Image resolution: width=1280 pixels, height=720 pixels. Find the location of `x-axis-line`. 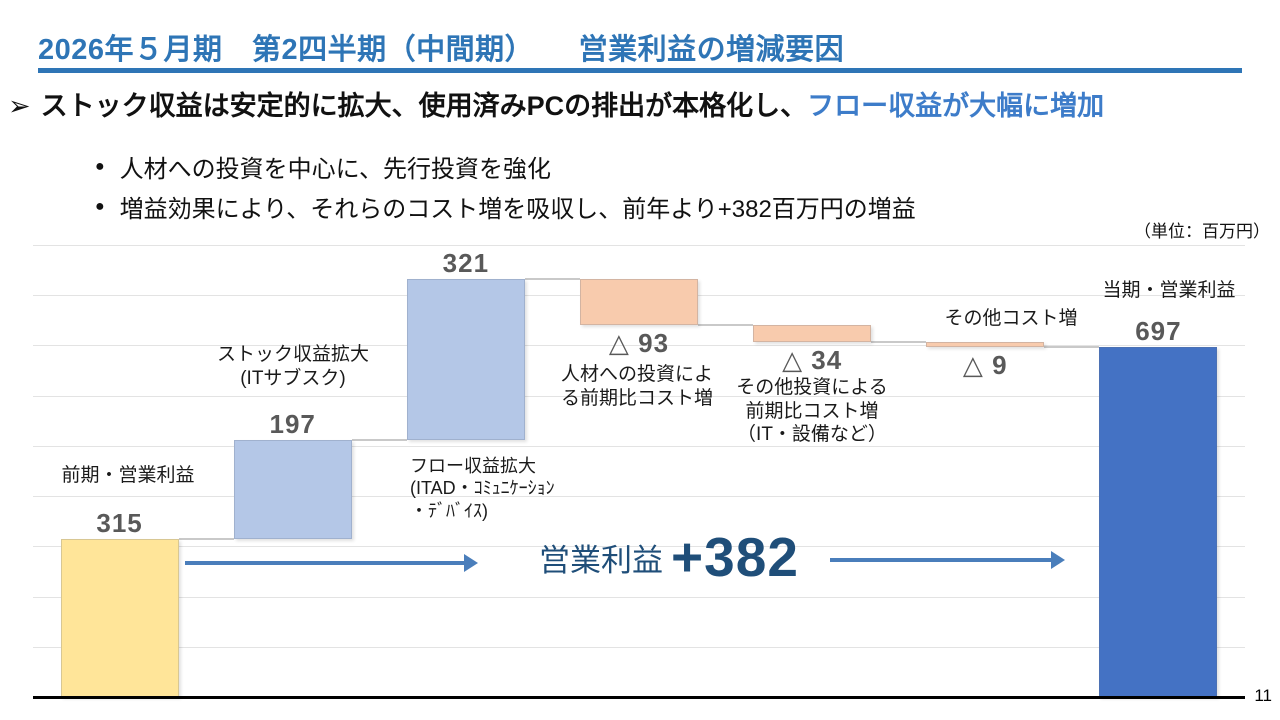

x-axis-line is located at coordinates (639, 697).